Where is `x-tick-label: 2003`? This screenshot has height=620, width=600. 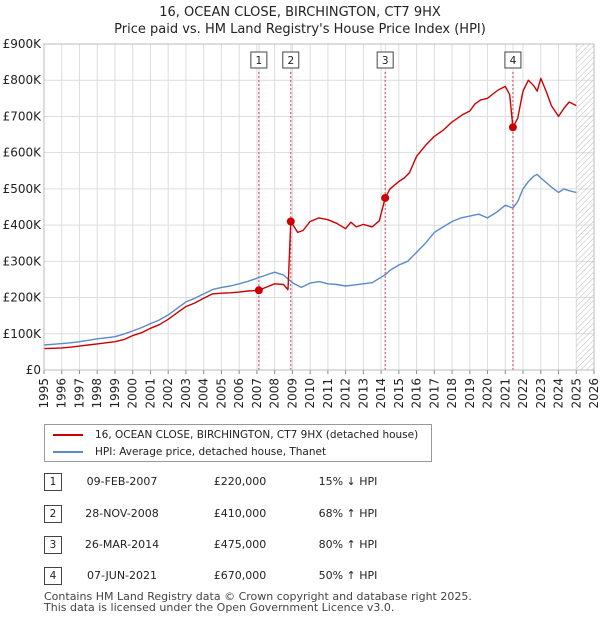
x-tick-label: 2003 is located at coordinates (186, 393).